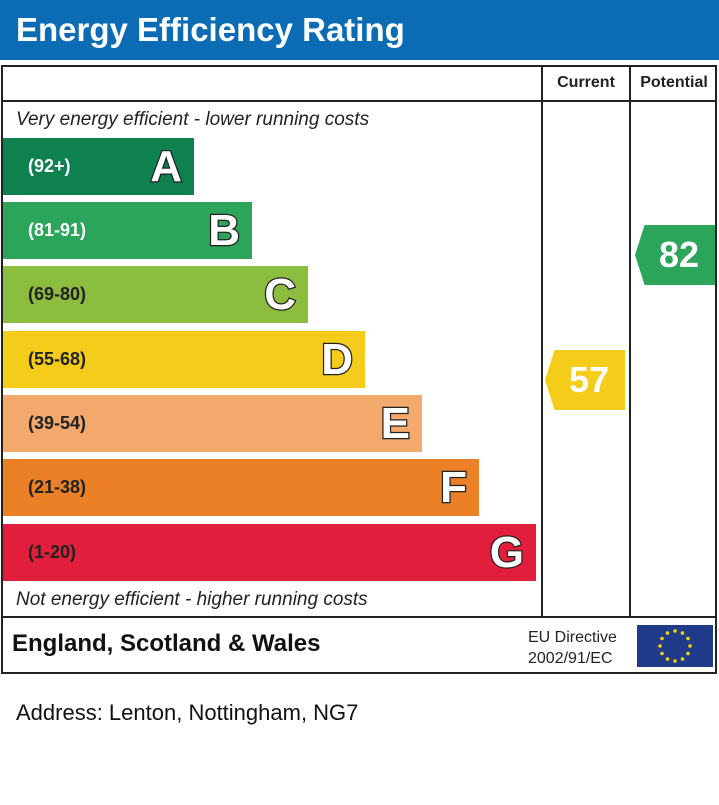  I want to click on band-letter: D, so click(337, 360).